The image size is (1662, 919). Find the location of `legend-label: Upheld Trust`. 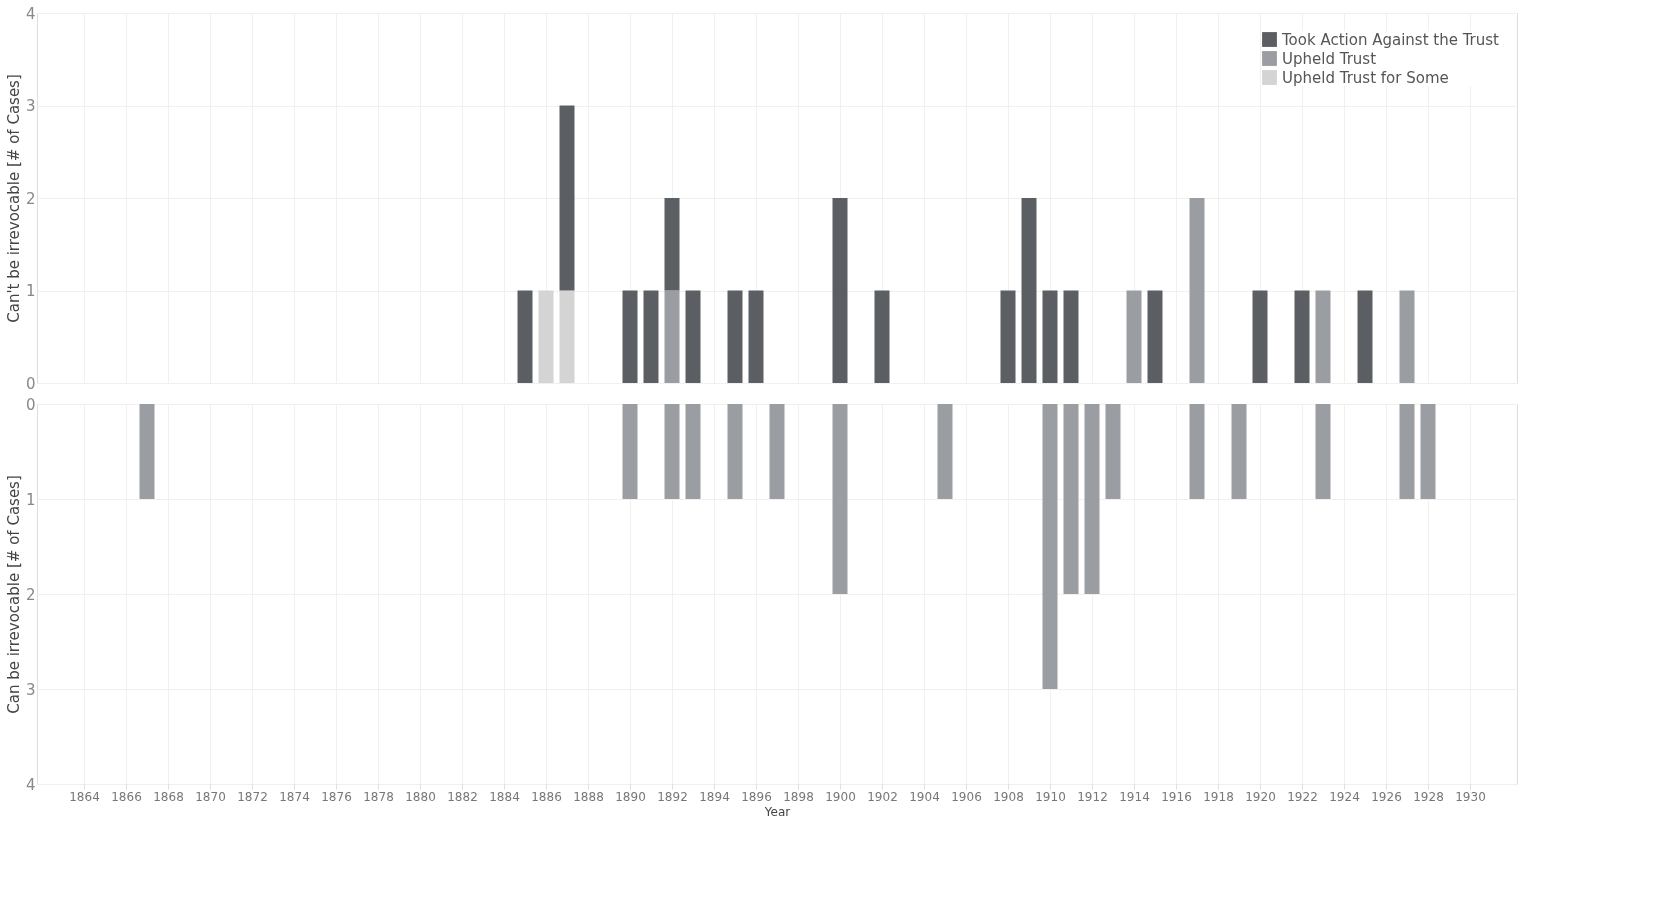

legend-label: Upheld Trust is located at coordinates (1329, 58).